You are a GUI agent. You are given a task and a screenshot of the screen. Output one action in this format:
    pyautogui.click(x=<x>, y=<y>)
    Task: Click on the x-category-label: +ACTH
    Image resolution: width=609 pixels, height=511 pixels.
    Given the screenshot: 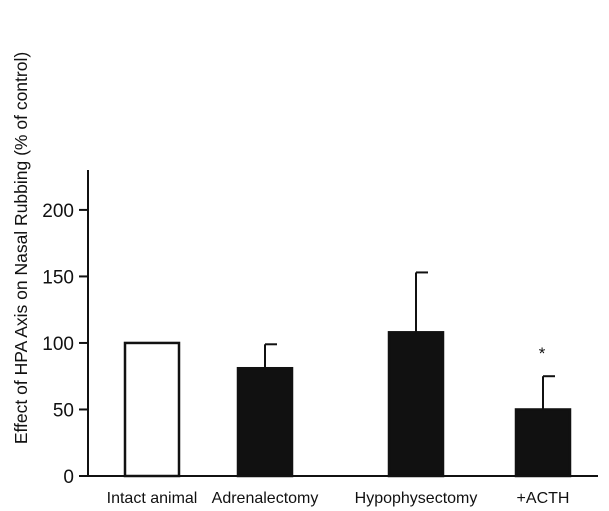 What is the action you would take?
    pyautogui.click(x=543, y=498)
    